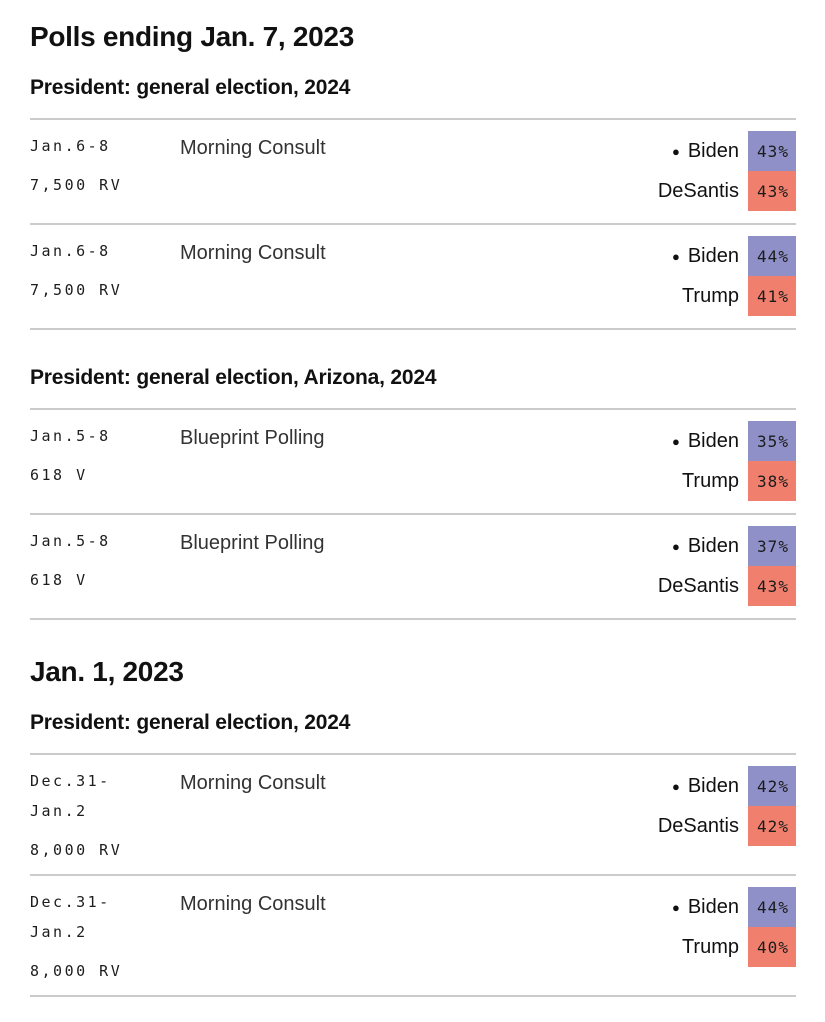 This screenshot has height=1022, width=825. Describe the element at coordinates (772, 546) in the screenshot. I see `result-chip: 37%` at that location.